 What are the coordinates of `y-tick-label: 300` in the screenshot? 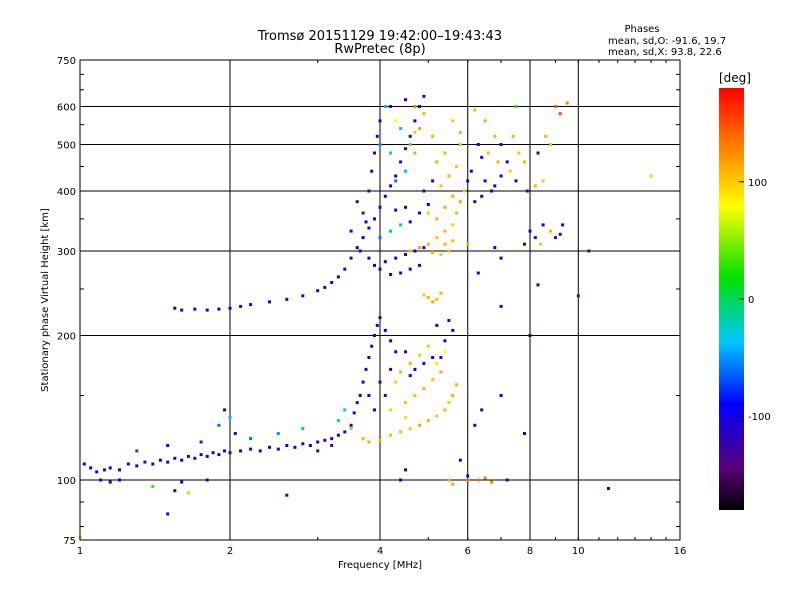 It's located at (66, 252).